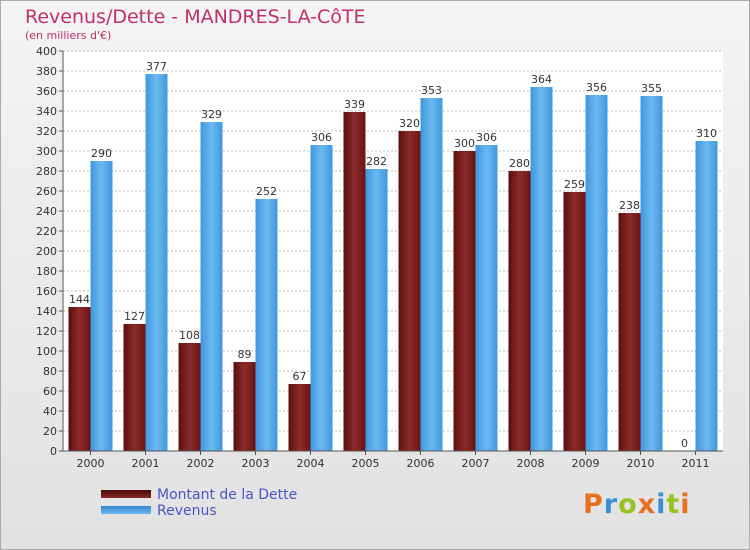  I want to click on bar-debt-2007, so click(464, 301).